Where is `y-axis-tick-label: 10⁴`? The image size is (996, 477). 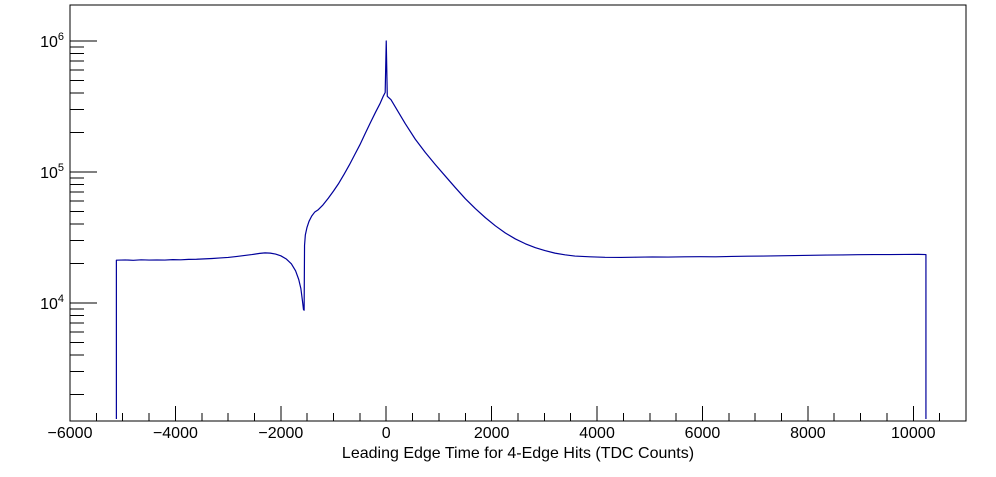
y-axis-tick-label: 10⁴ is located at coordinates (52, 303).